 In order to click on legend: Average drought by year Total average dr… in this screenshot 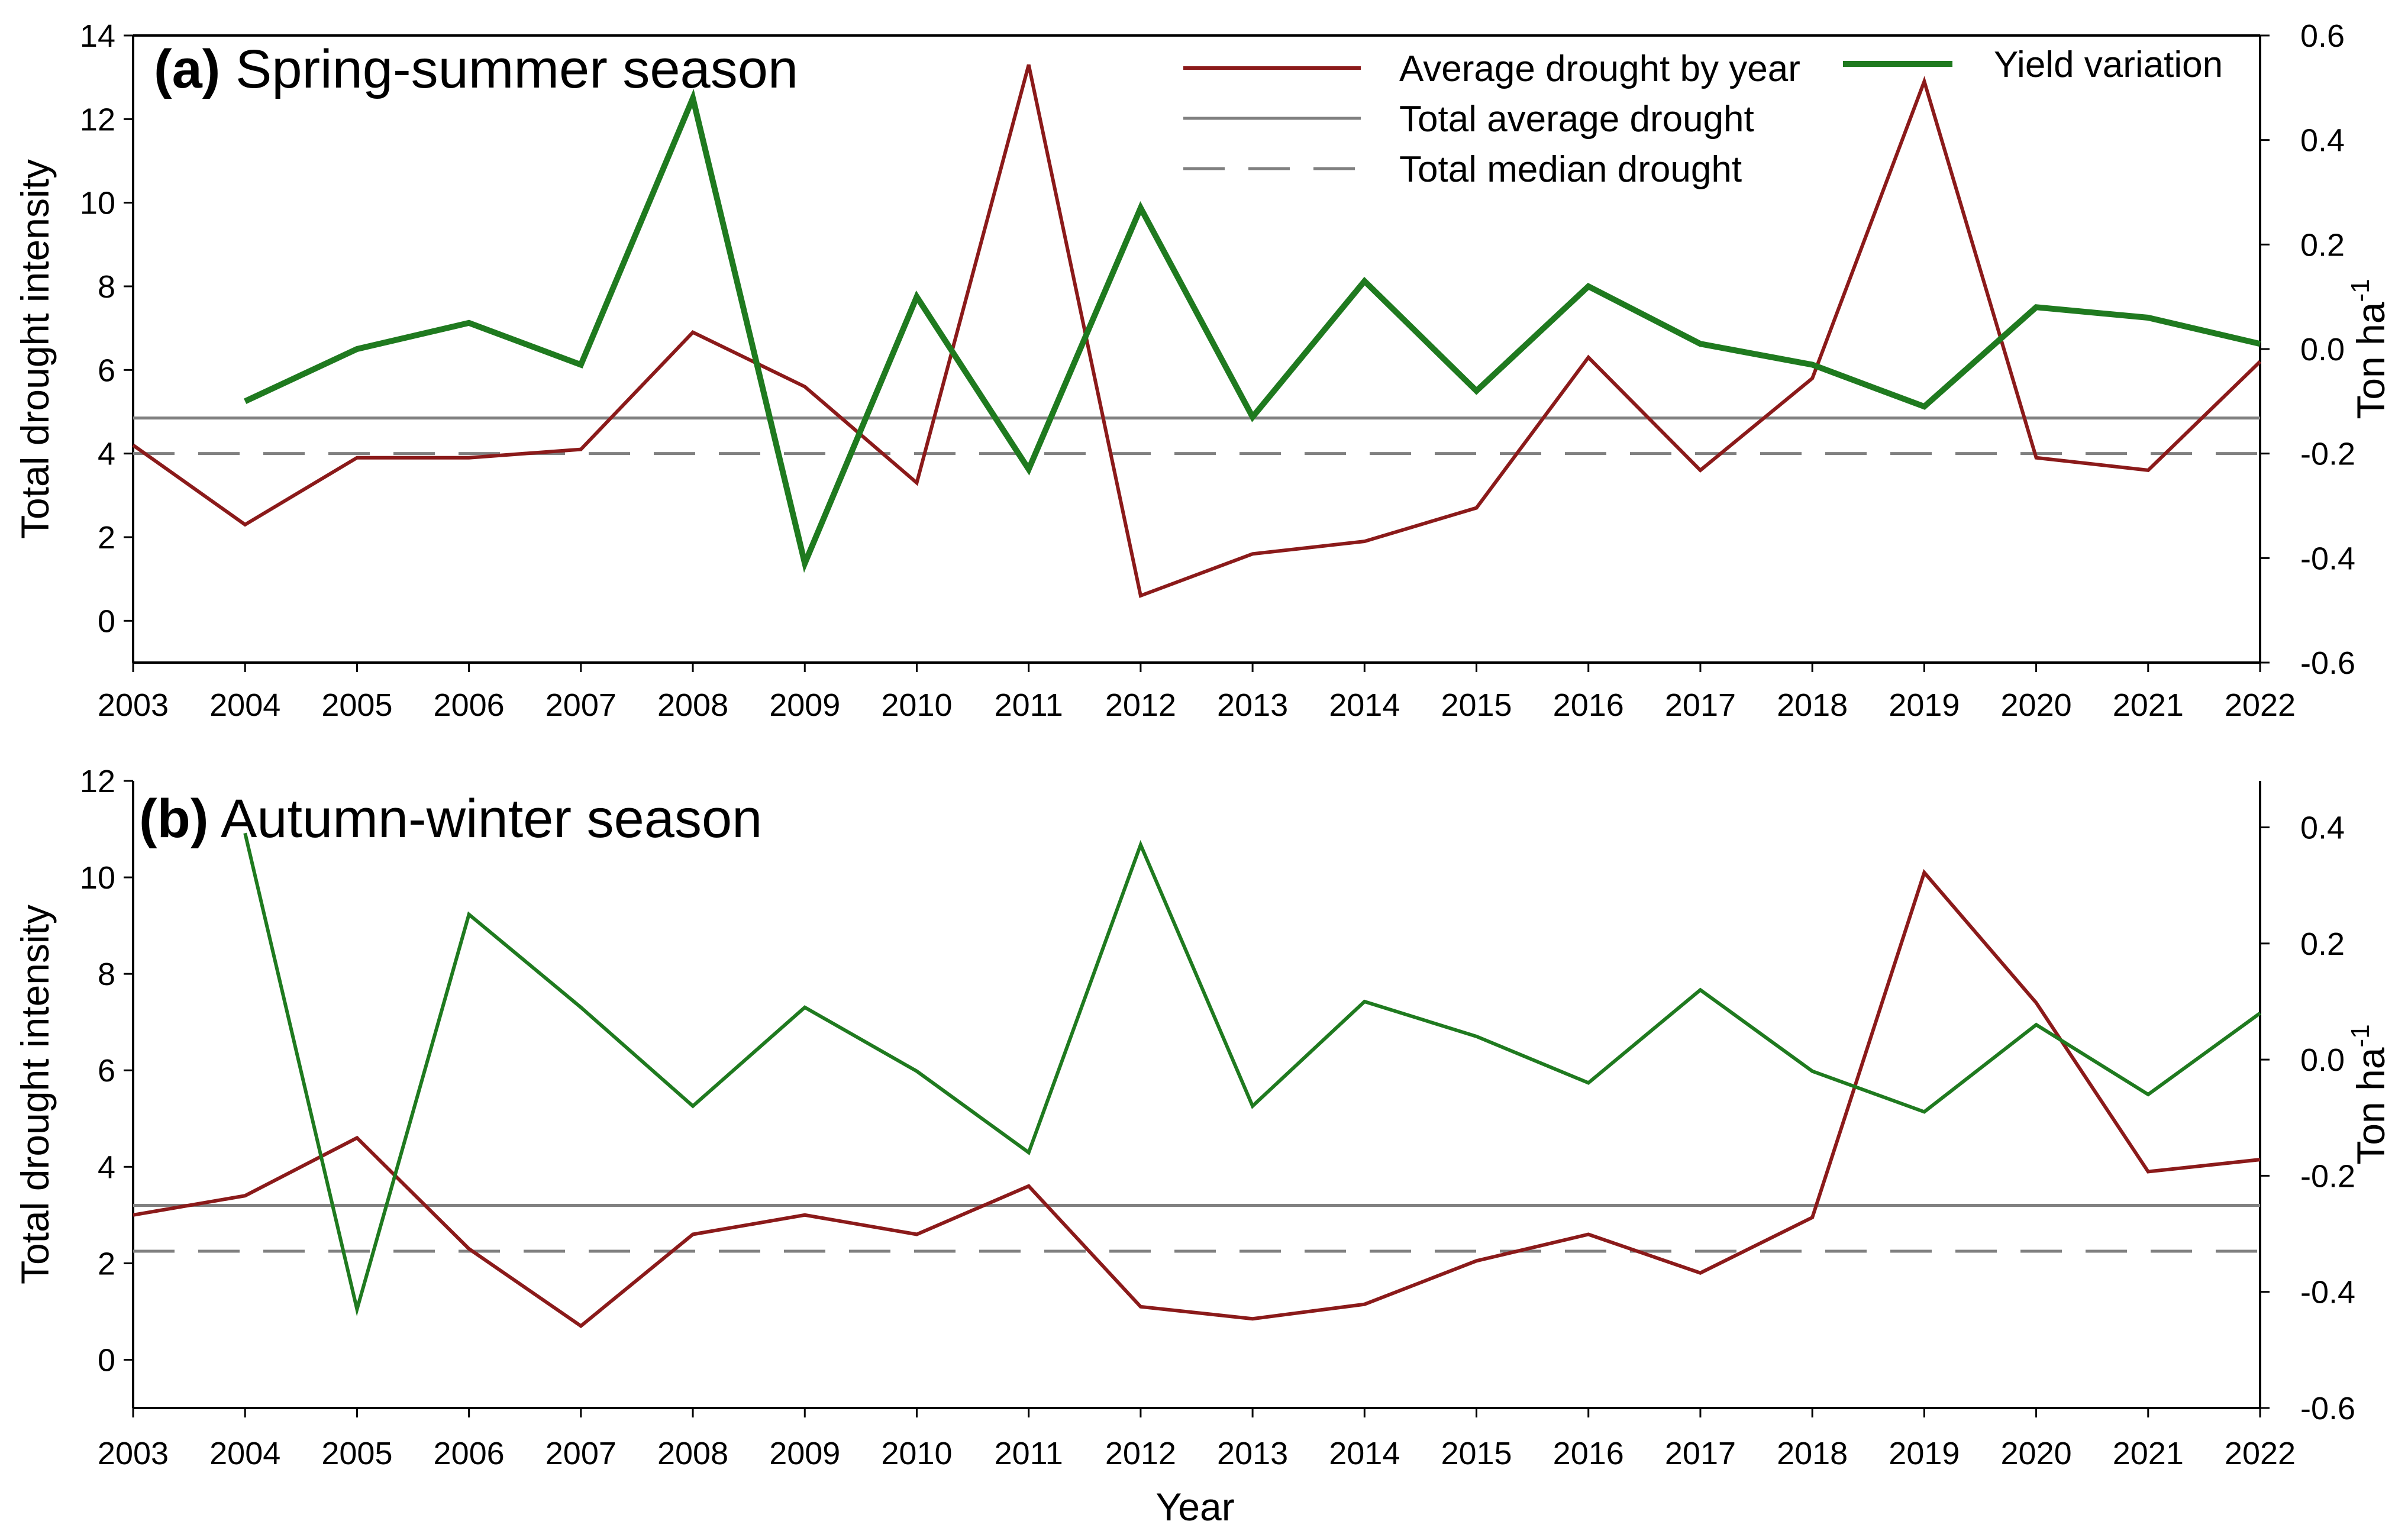, I will do `click(1703, 117)`.